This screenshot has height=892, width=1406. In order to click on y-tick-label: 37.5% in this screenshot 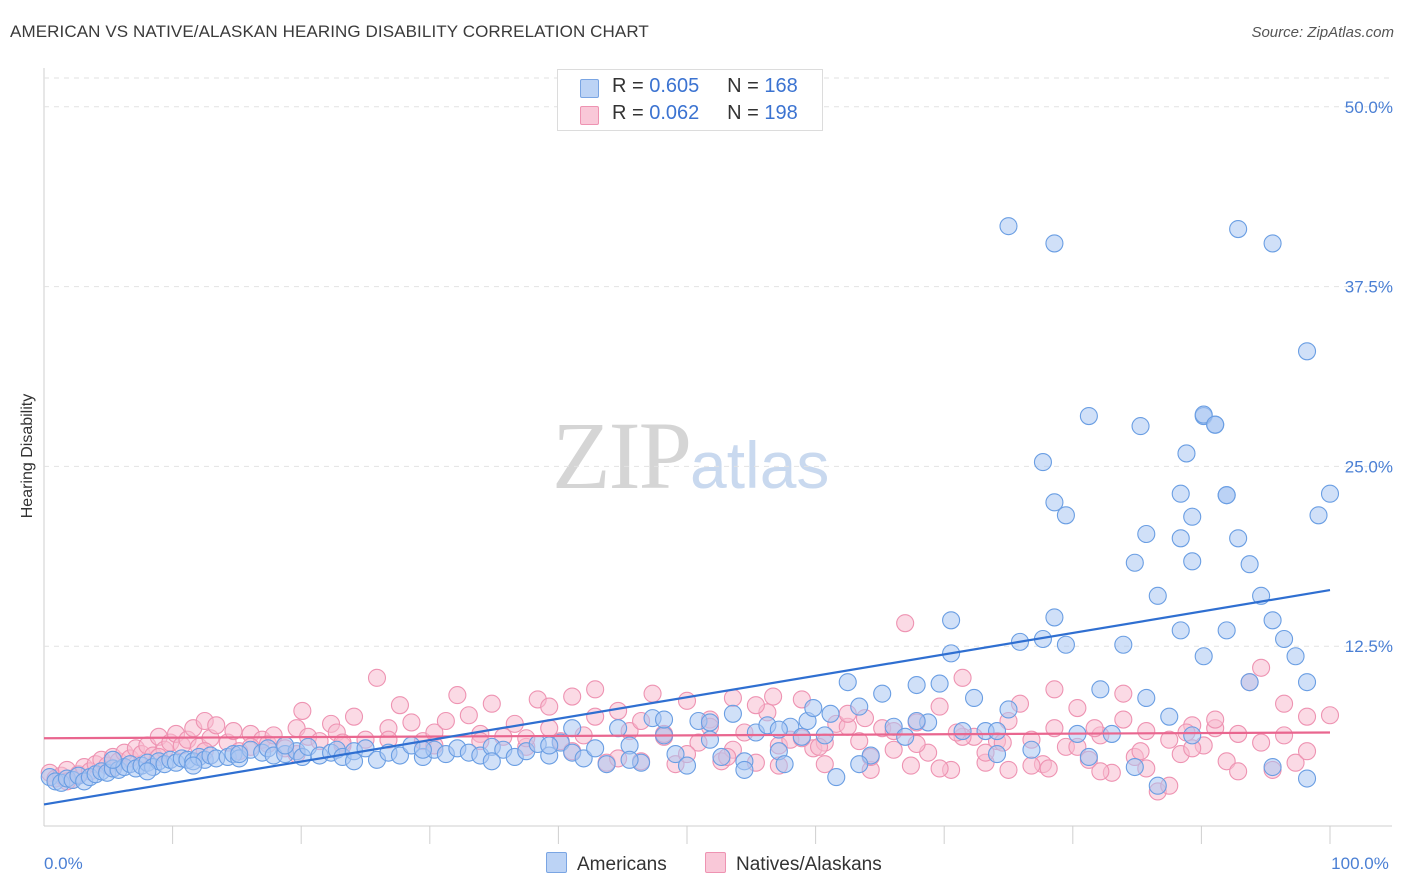, I will do `click(1369, 287)`.